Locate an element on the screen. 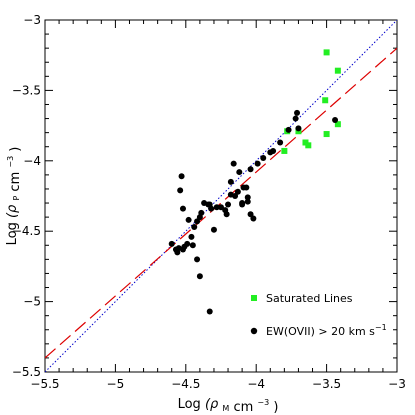 The image size is (415, 415). legend-label-ew: EW(OVII) > 20 km s−1 is located at coordinates (326, 330).